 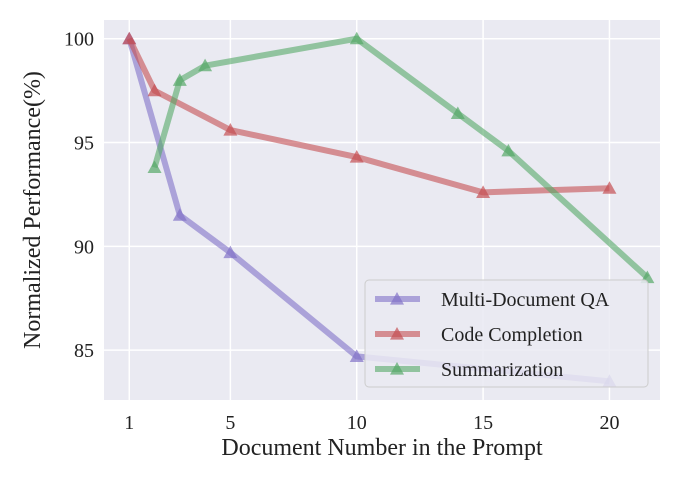 I want to click on x-tick-label: 20, so click(x=609, y=423).